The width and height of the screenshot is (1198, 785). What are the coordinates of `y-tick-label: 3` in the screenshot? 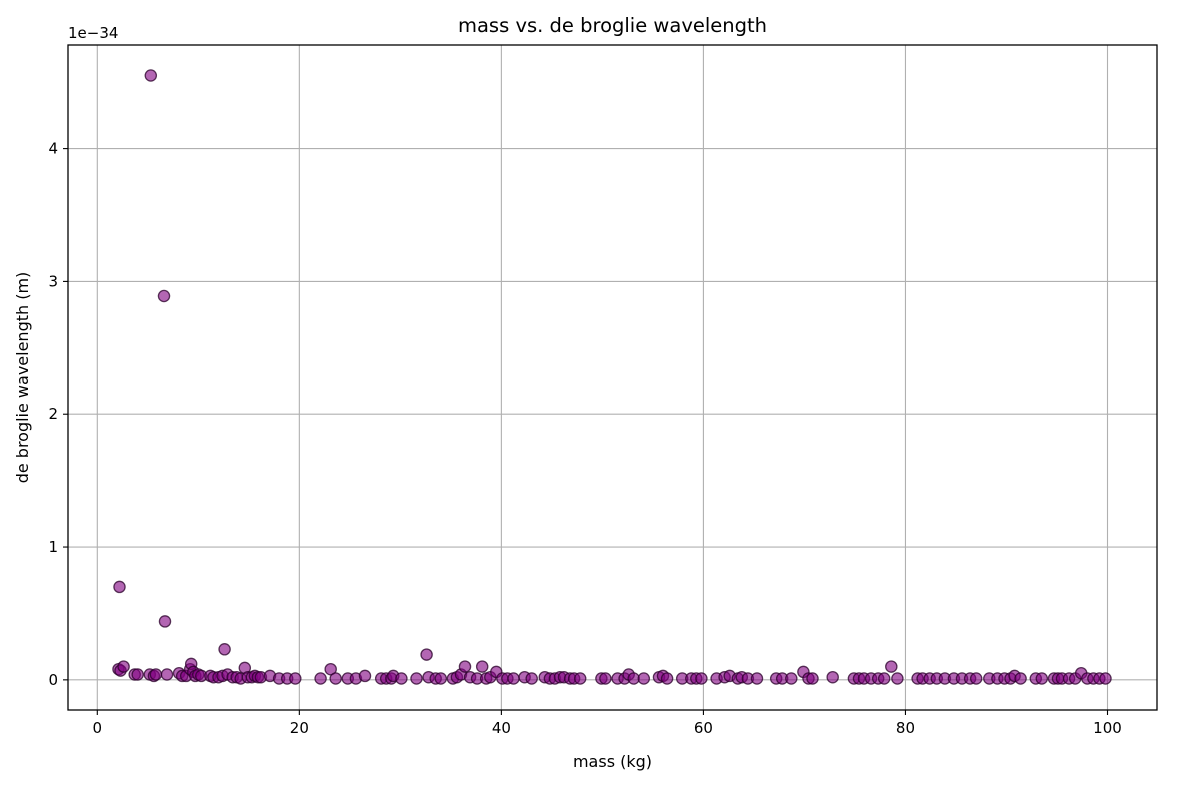 It's located at (53, 281).